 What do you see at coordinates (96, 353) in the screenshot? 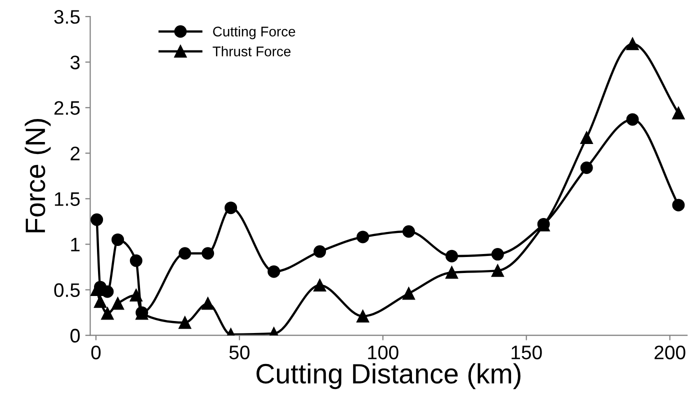
I see `x-tick-label: 0` at bounding box center [96, 353].